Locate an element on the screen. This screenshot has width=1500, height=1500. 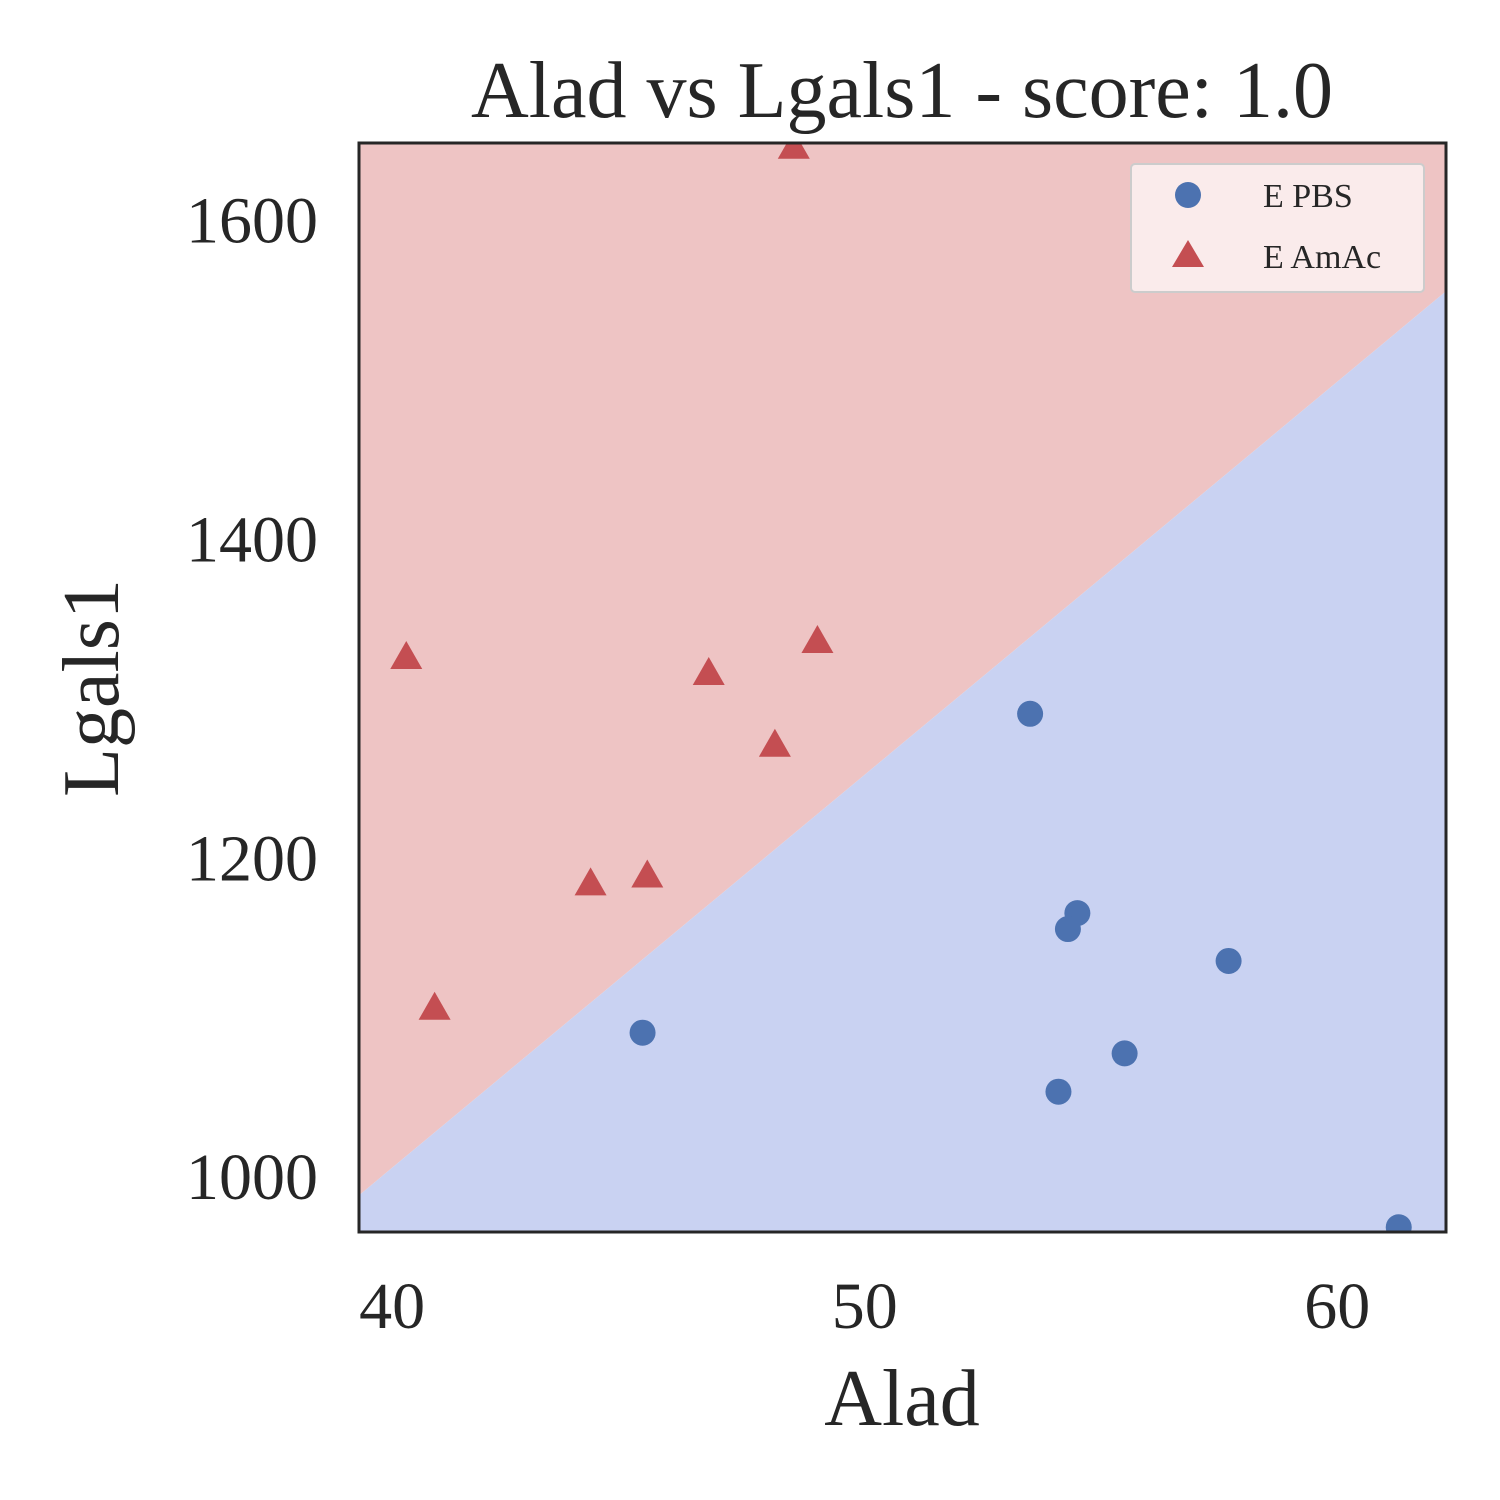
legend-box is located at coordinates (1277, 228).